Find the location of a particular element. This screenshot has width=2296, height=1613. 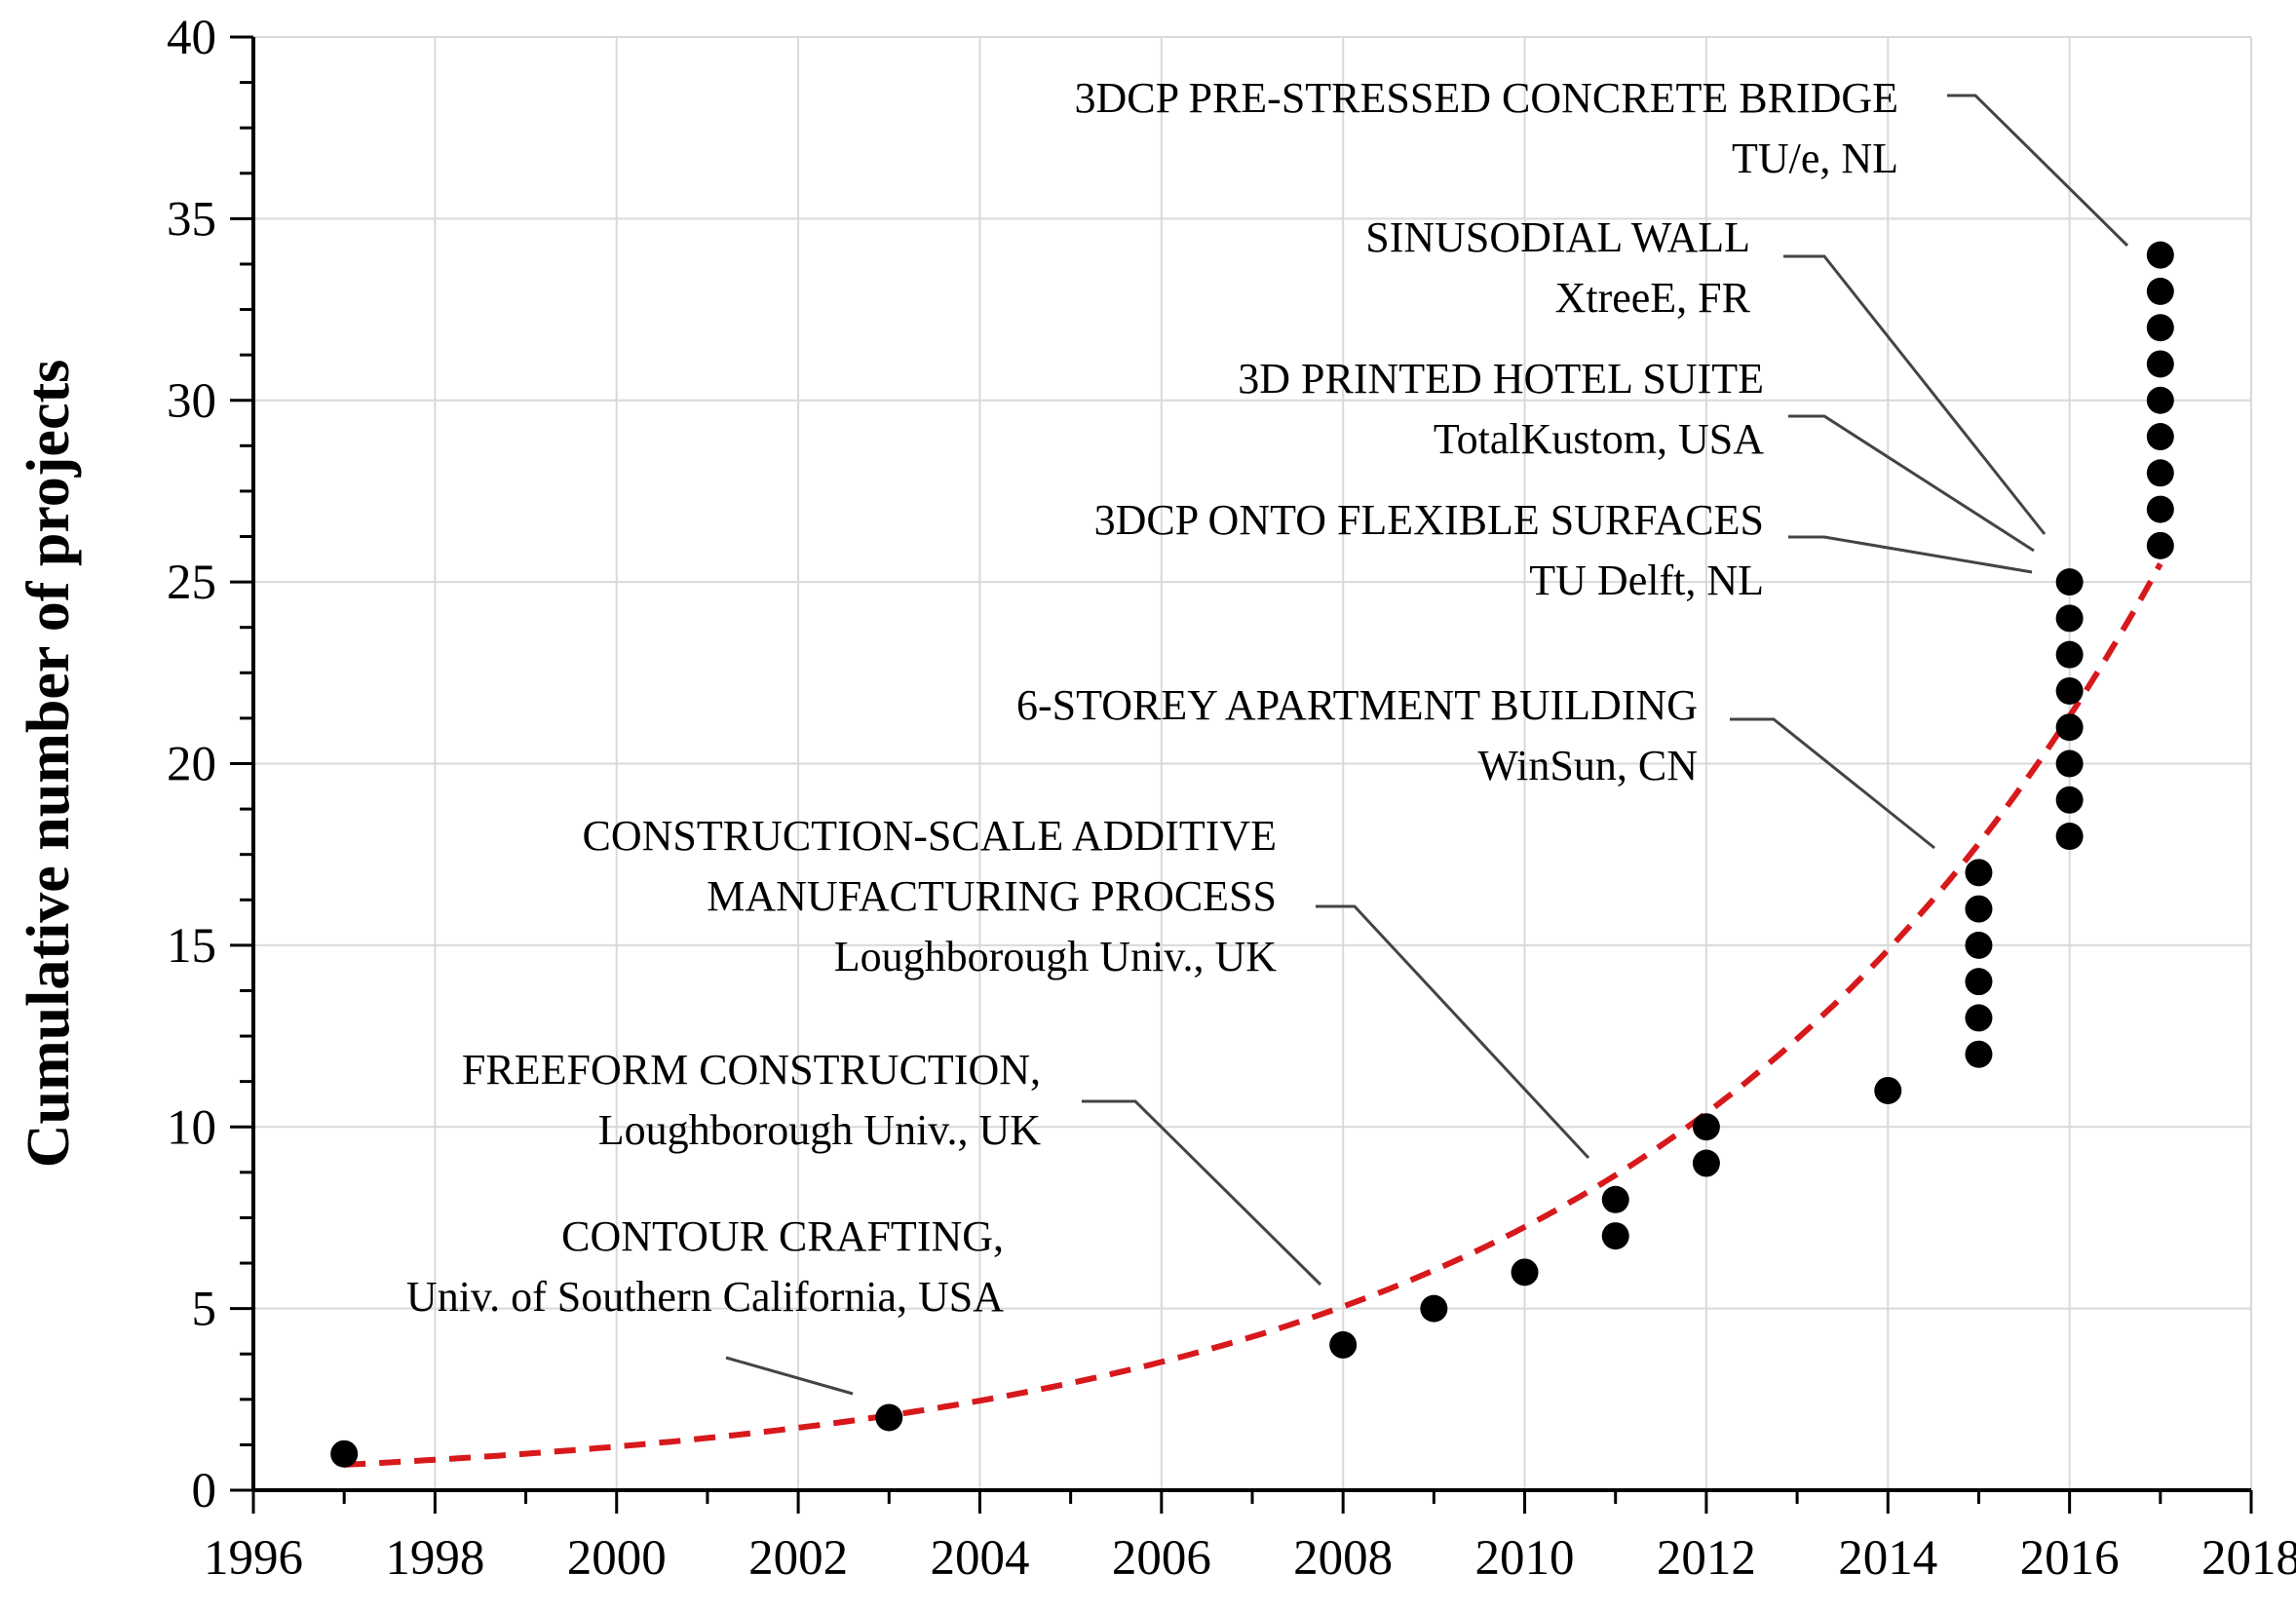

y-tick-label-25: 25 is located at coordinates (191, 583).